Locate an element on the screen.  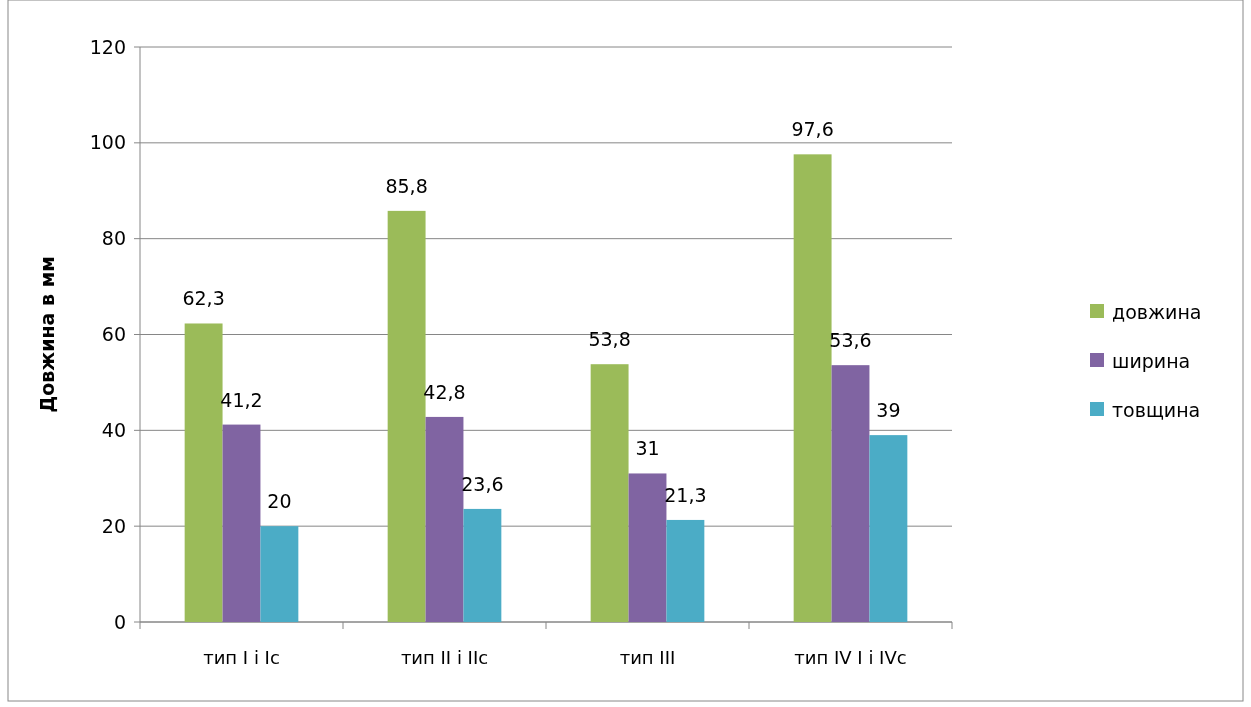
y-tick-label: 60 is located at coordinates (113, 334).